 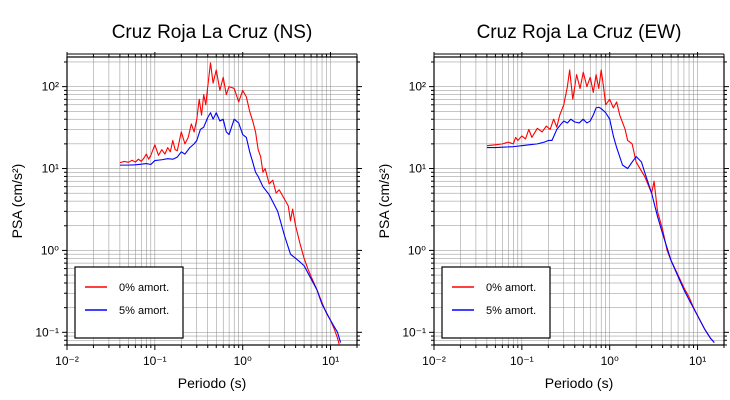 What do you see at coordinates (212, 32) in the screenshot?
I see `chart-title: Cruz Roja La Cruz (NS)` at bounding box center [212, 32].